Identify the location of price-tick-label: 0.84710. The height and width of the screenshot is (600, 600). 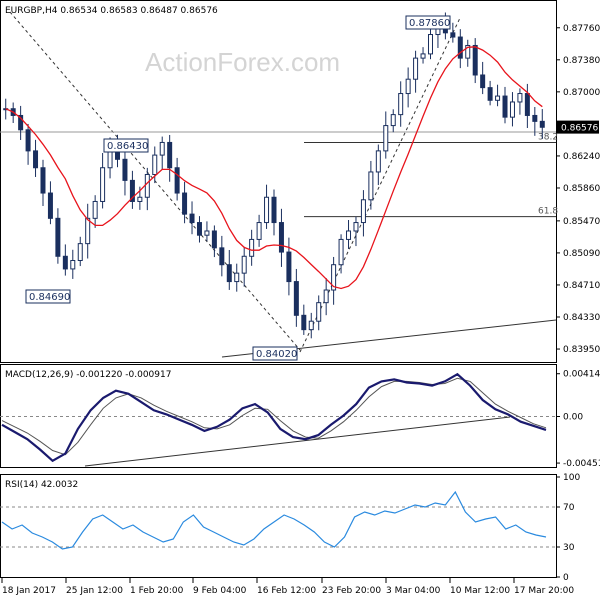
(581, 286).